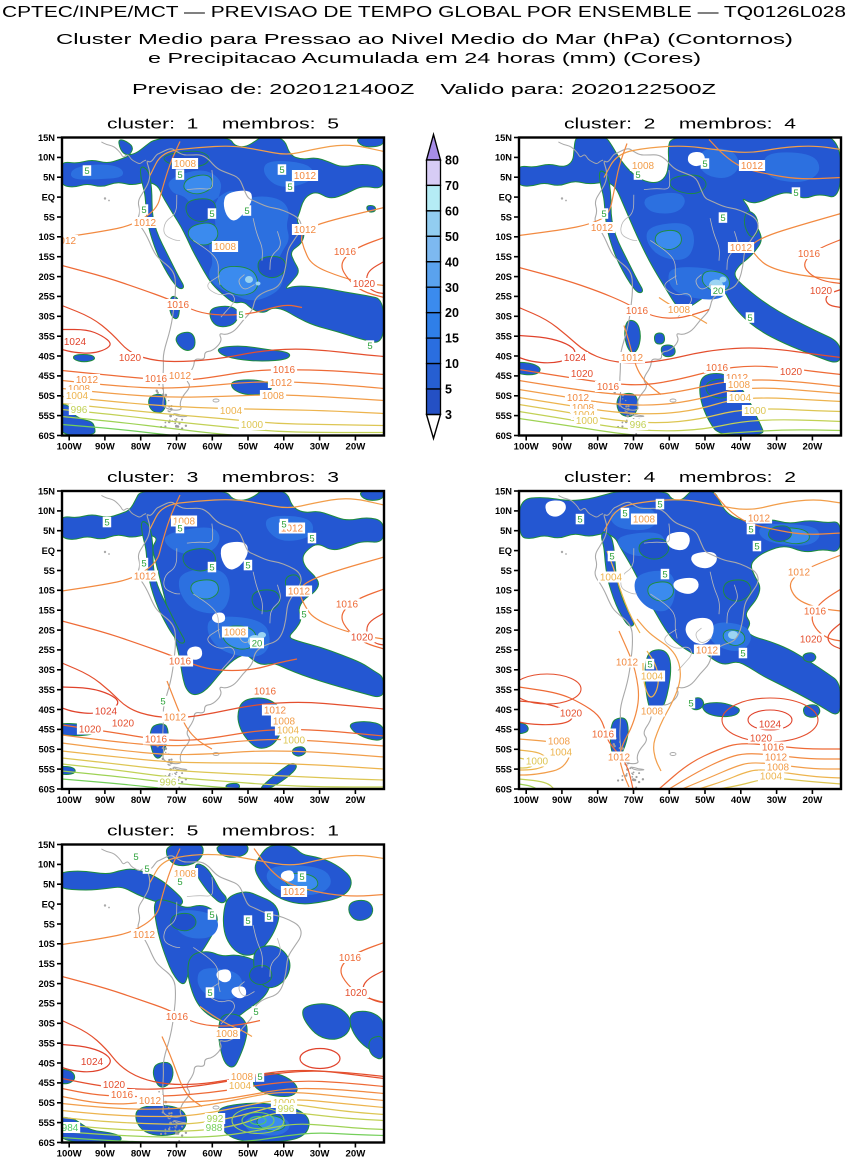 The width and height of the screenshot is (847, 1162). I want to click on svg-text: 992, so click(215, 1119).